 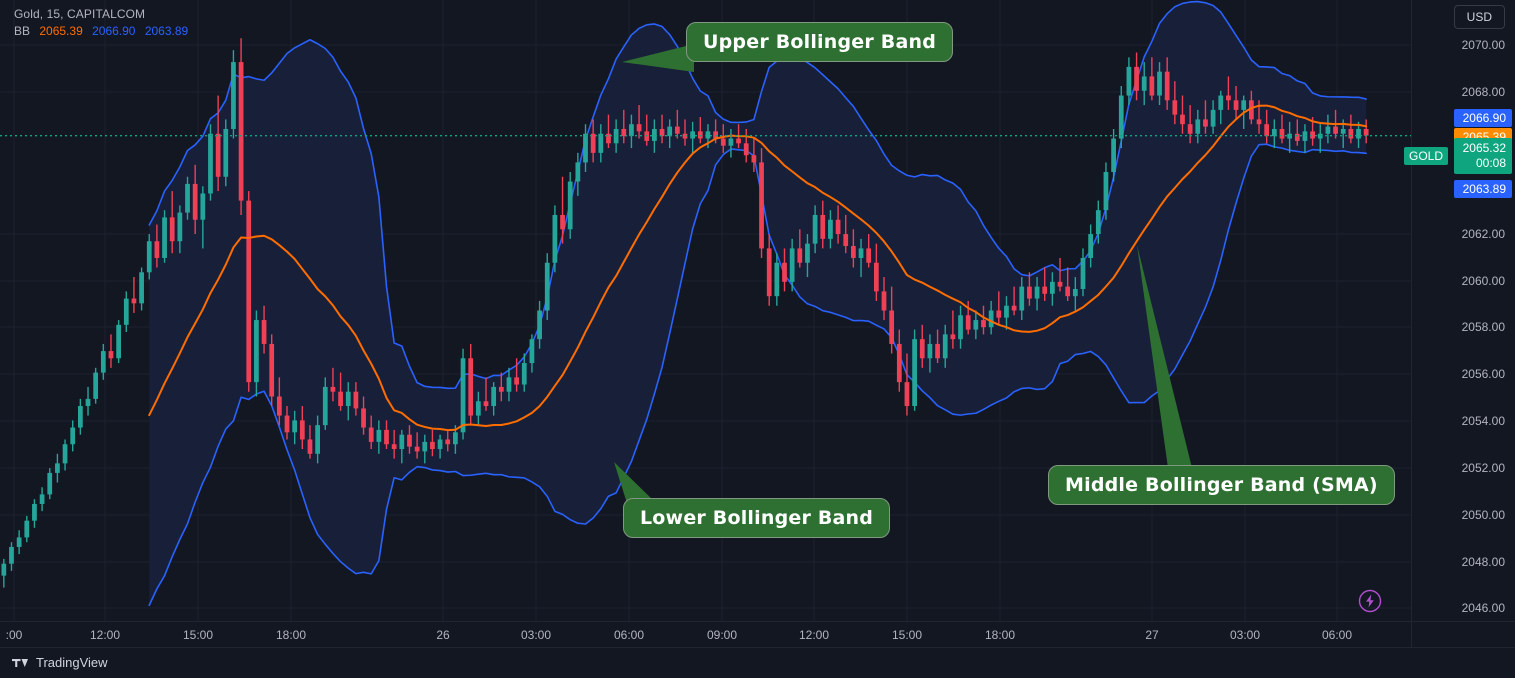 What do you see at coordinates (1483, 374) in the screenshot?
I see `price-tick: 2056.00` at bounding box center [1483, 374].